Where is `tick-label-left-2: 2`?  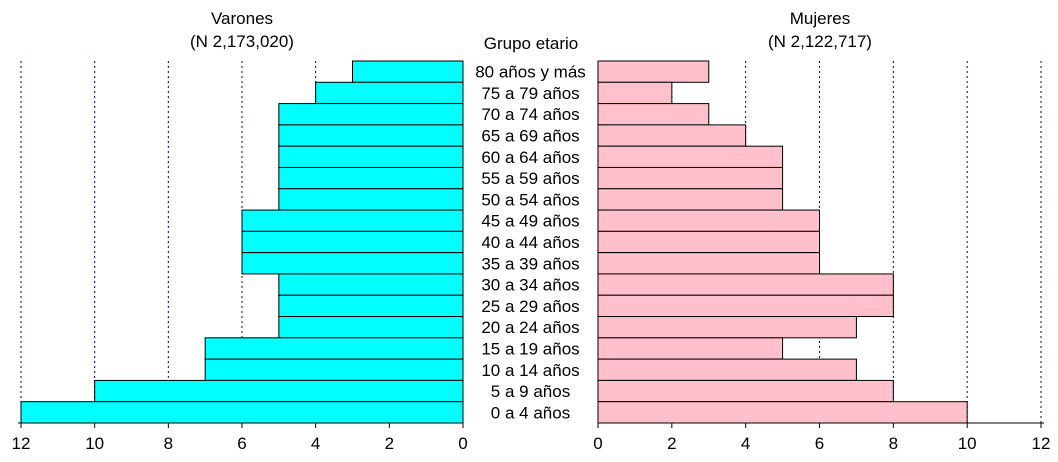
tick-label-left-2: 2 is located at coordinates (389, 443).